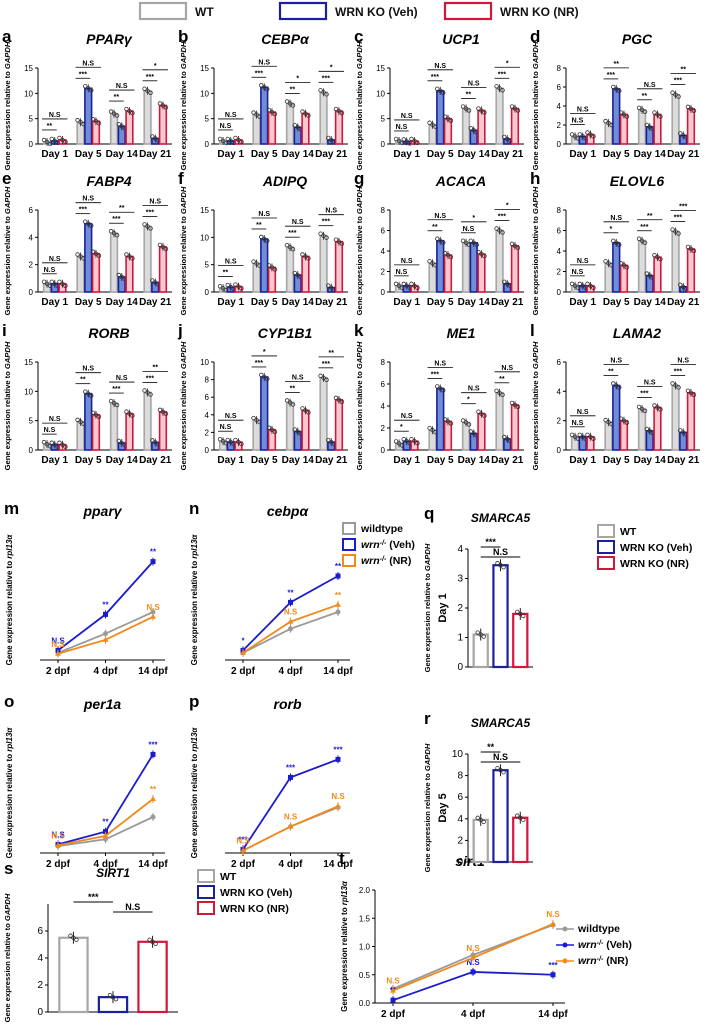 Image resolution: width=705 pixels, height=1033 pixels. What do you see at coordinates (7, 105) in the screenshot?
I see `y-axis-label-a: Gene expression relative to GAPDH` at bounding box center [7, 105].